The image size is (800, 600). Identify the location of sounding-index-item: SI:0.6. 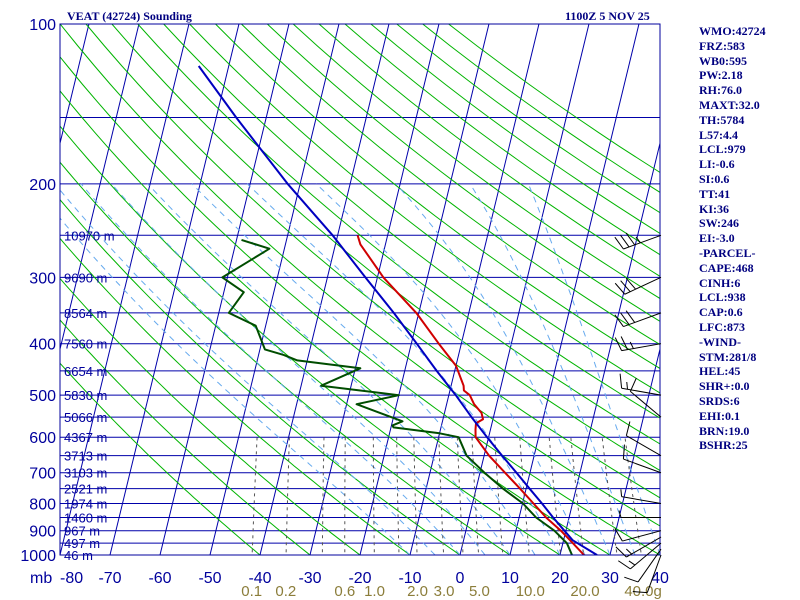
(714, 178).